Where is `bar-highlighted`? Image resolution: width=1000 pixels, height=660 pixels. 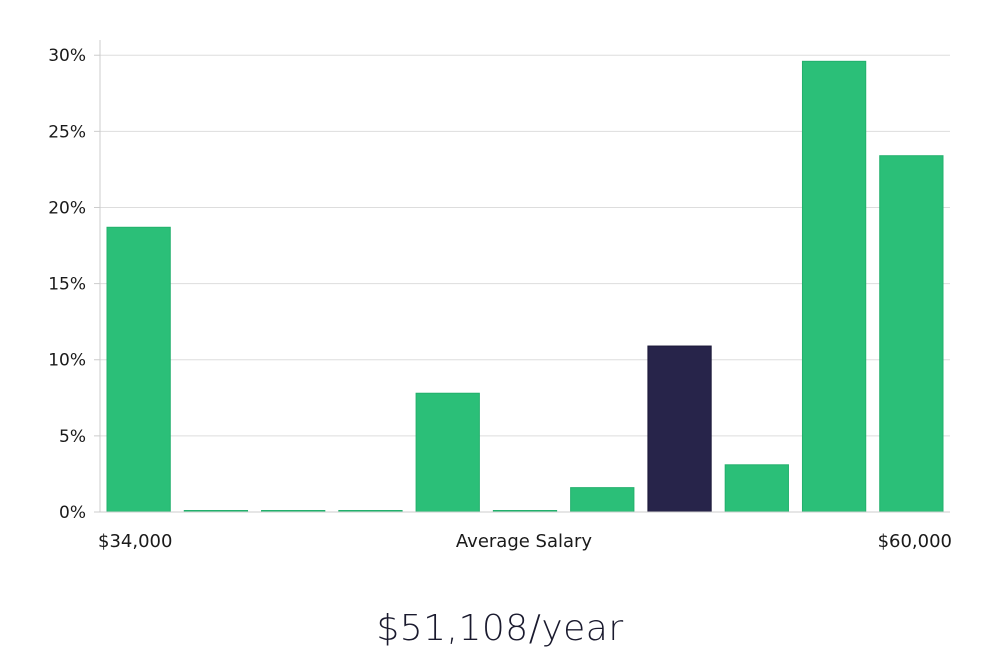
bar-highlighted is located at coordinates (679, 429).